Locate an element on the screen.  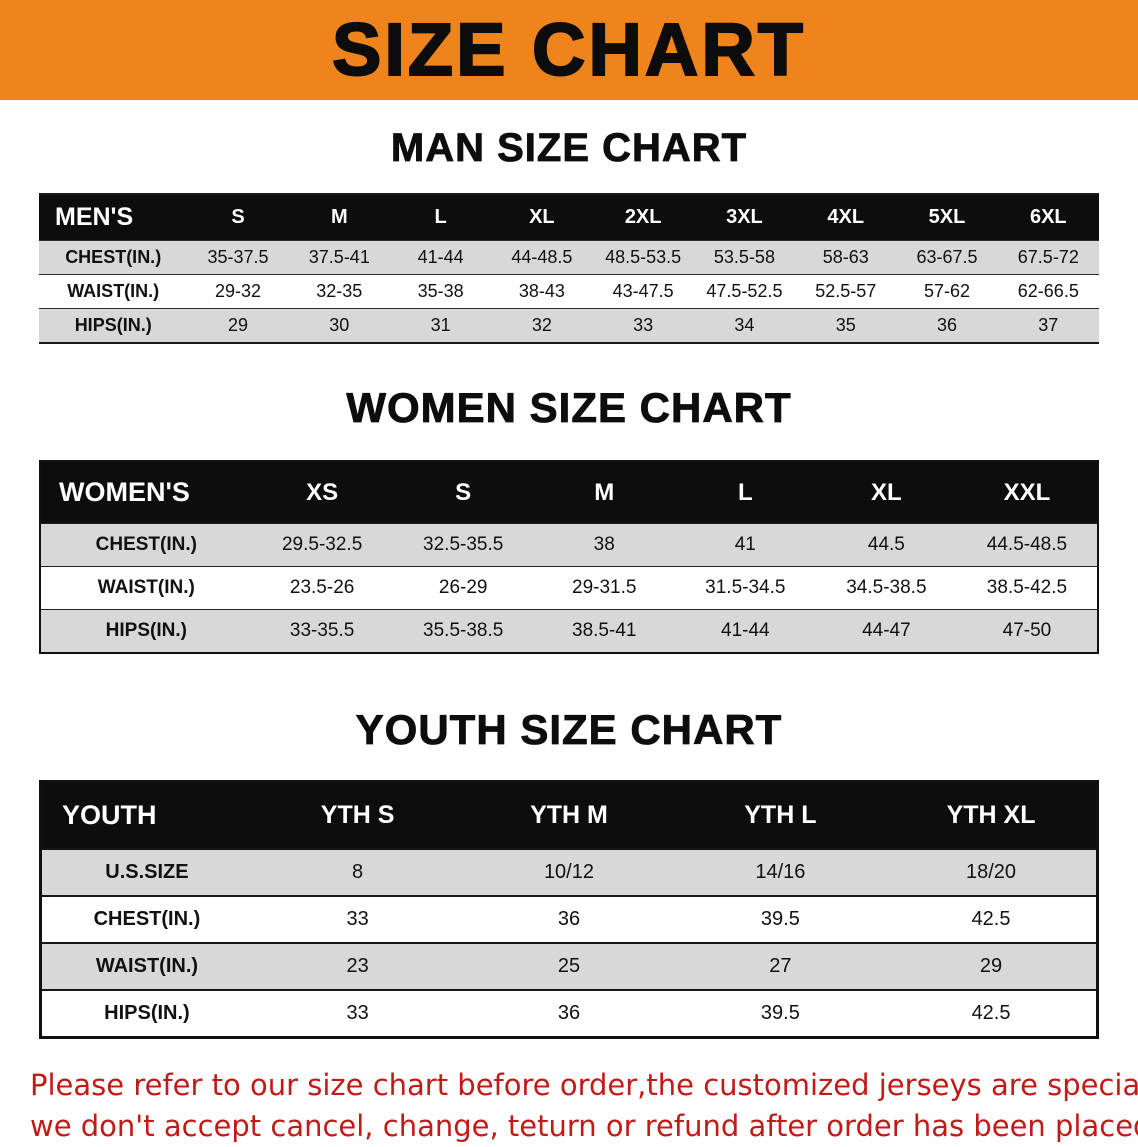
size-header-cell: 4XL is located at coordinates (846, 217).